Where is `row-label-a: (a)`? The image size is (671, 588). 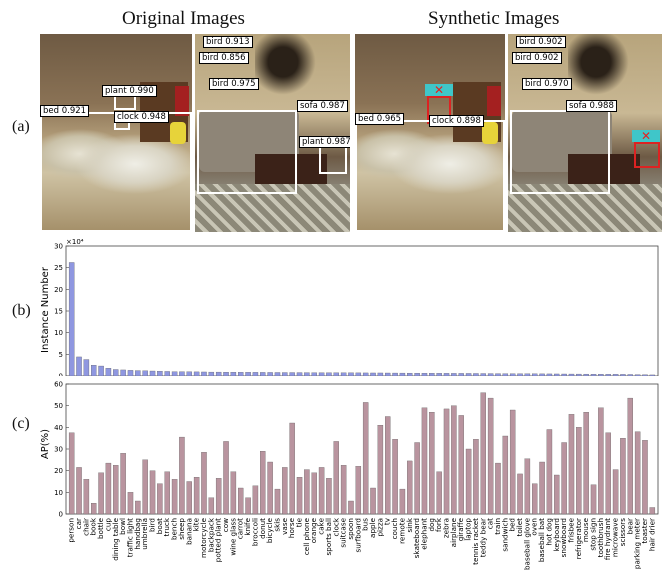 row-label-a: (a) is located at coordinates (21, 126).